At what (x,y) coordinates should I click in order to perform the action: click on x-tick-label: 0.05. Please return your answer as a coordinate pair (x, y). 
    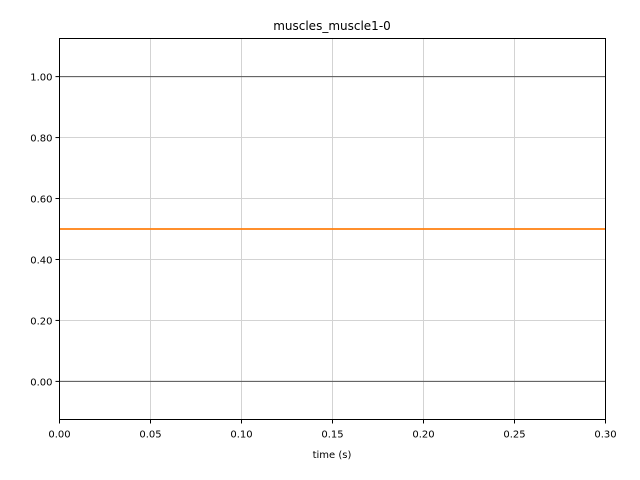
    Looking at the image, I should click on (150, 435).